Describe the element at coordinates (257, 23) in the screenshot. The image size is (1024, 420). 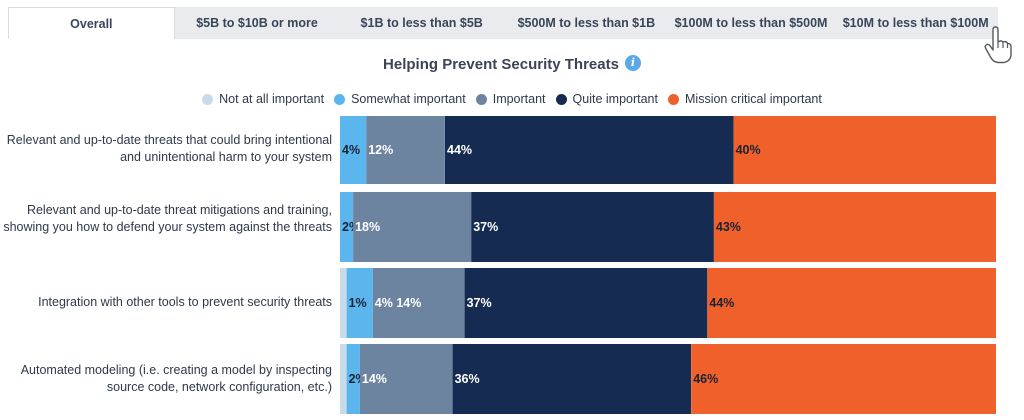
I see `tab-5b-to-10b: $5B to $10B or more` at that location.